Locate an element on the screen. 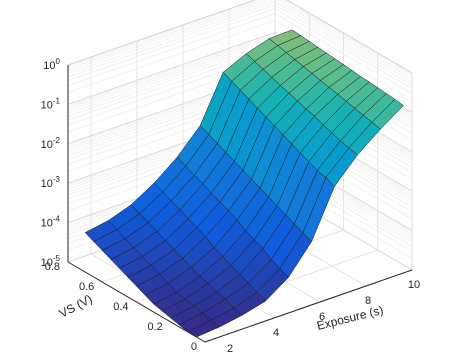 The image size is (450, 352). y-tick-label: 8 is located at coordinates (368, 301).